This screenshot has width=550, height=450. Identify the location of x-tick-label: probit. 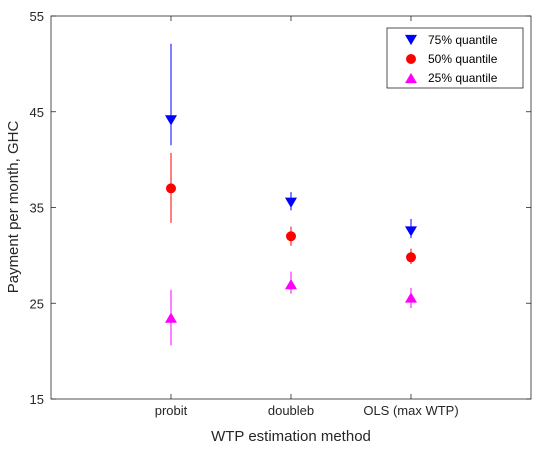
(171, 410).